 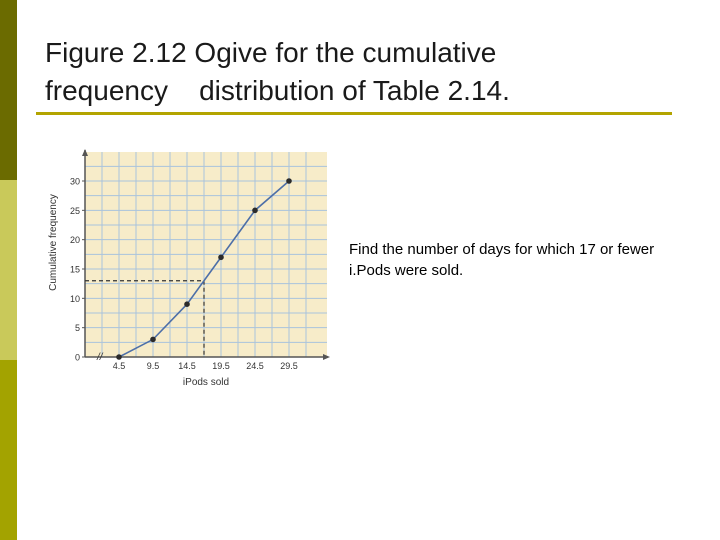 What do you see at coordinates (75, 211) in the screenshot?
I see `y-tick-label: 25` at bounding box center [75, 211].